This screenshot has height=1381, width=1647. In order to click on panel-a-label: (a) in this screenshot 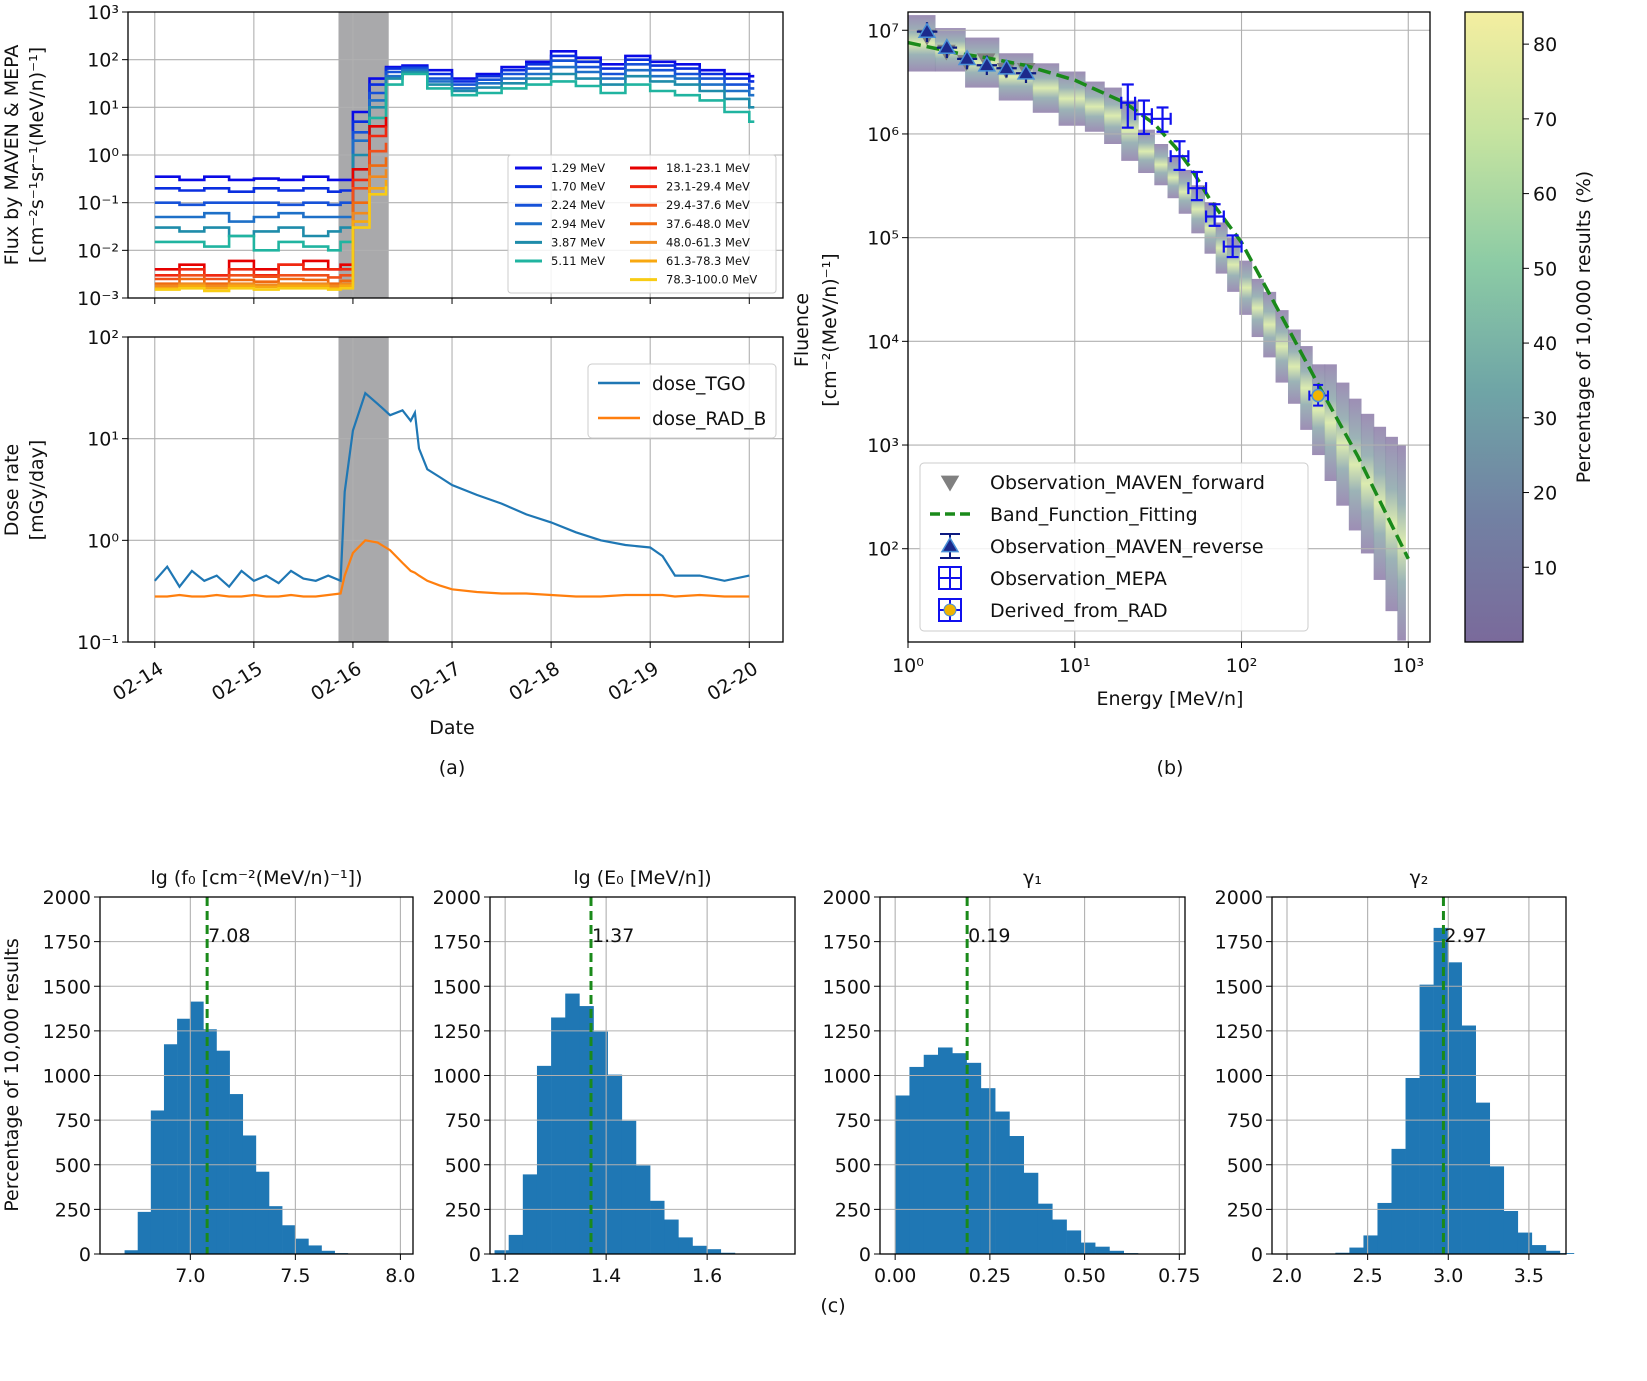, I will do `click(452, 768)`.